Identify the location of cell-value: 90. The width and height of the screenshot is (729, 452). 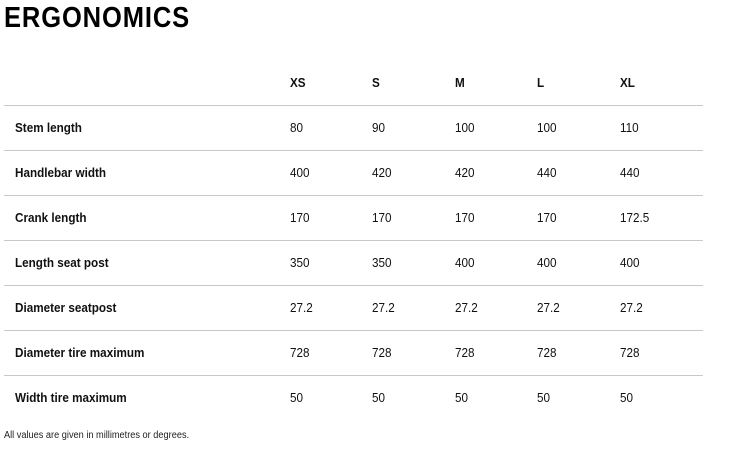
(379, 127).